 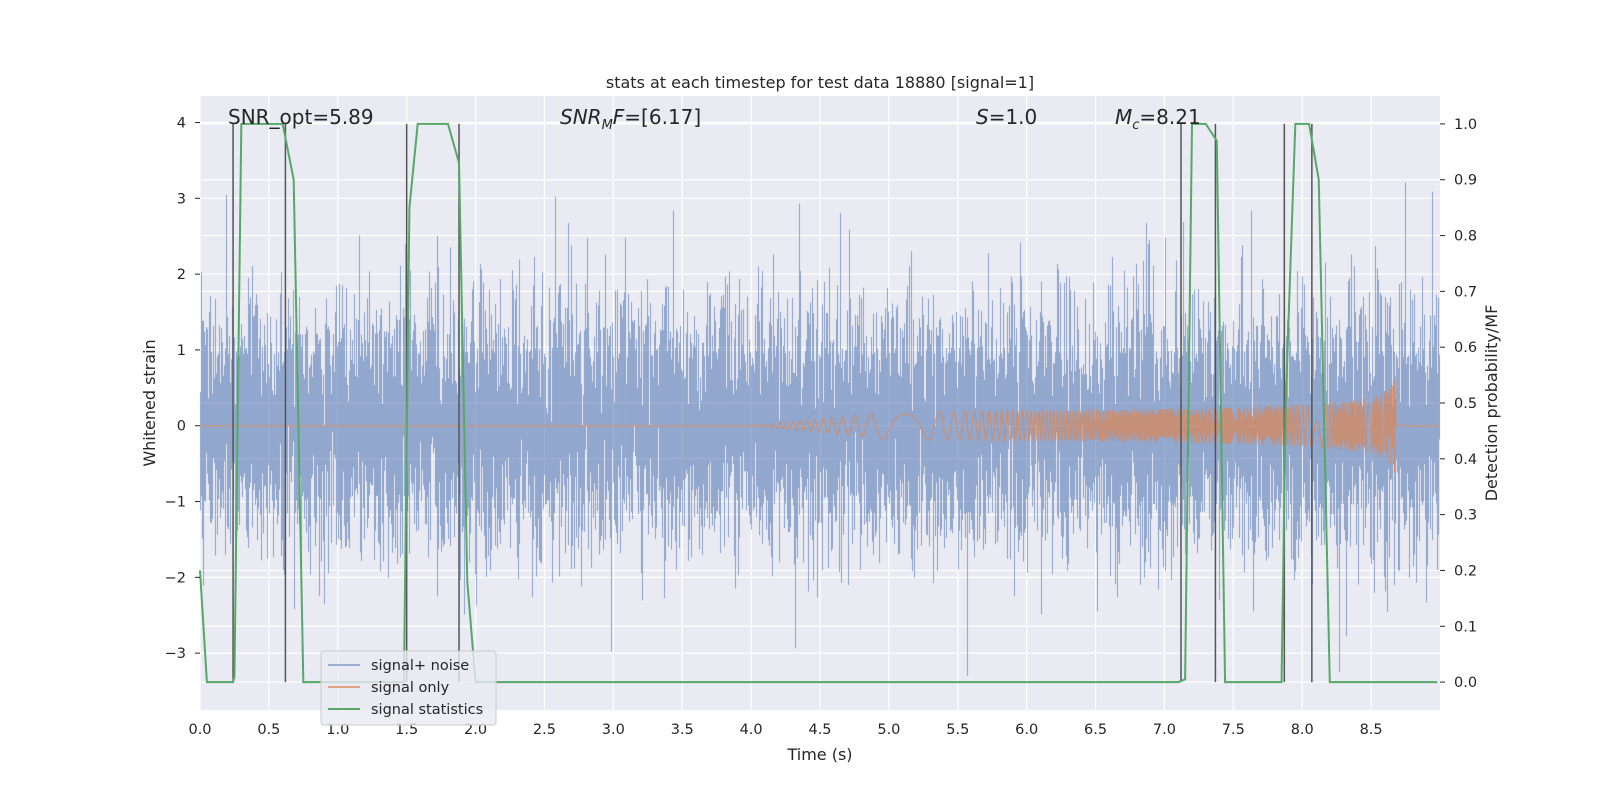 What do you see at coordinates (888, 730) in the screenshot?
I see `x-tick-label: 5.0` at bounding box center [888, 730].